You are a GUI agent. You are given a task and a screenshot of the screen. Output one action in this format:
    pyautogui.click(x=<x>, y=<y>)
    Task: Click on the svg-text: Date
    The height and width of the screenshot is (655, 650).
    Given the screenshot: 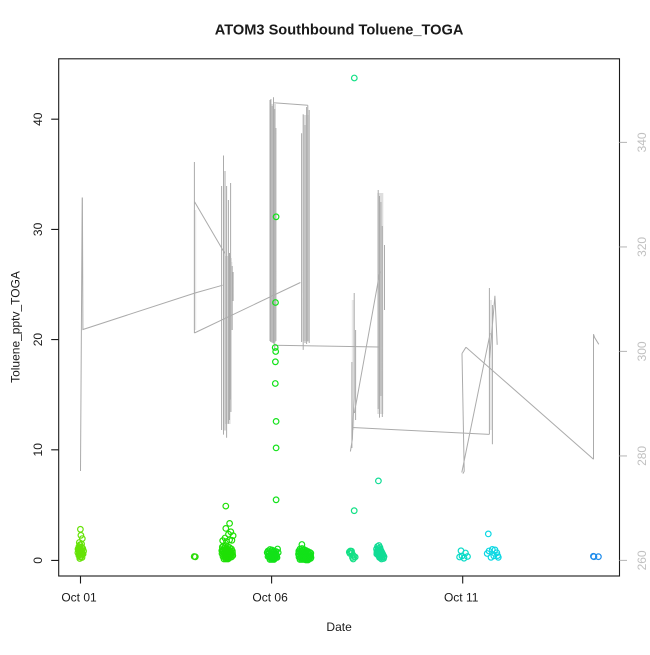 What is the action you would take?
    pyautogui.click(x=339, y=627)
    